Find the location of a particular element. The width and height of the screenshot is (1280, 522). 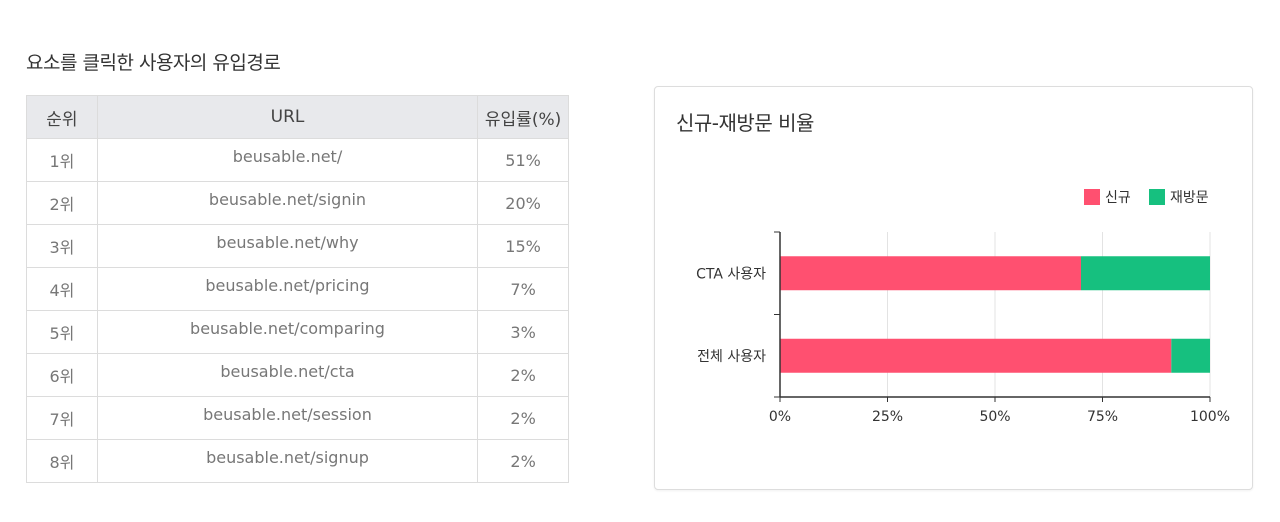

rate-cell: 51% is located at coordinates (523, 160).